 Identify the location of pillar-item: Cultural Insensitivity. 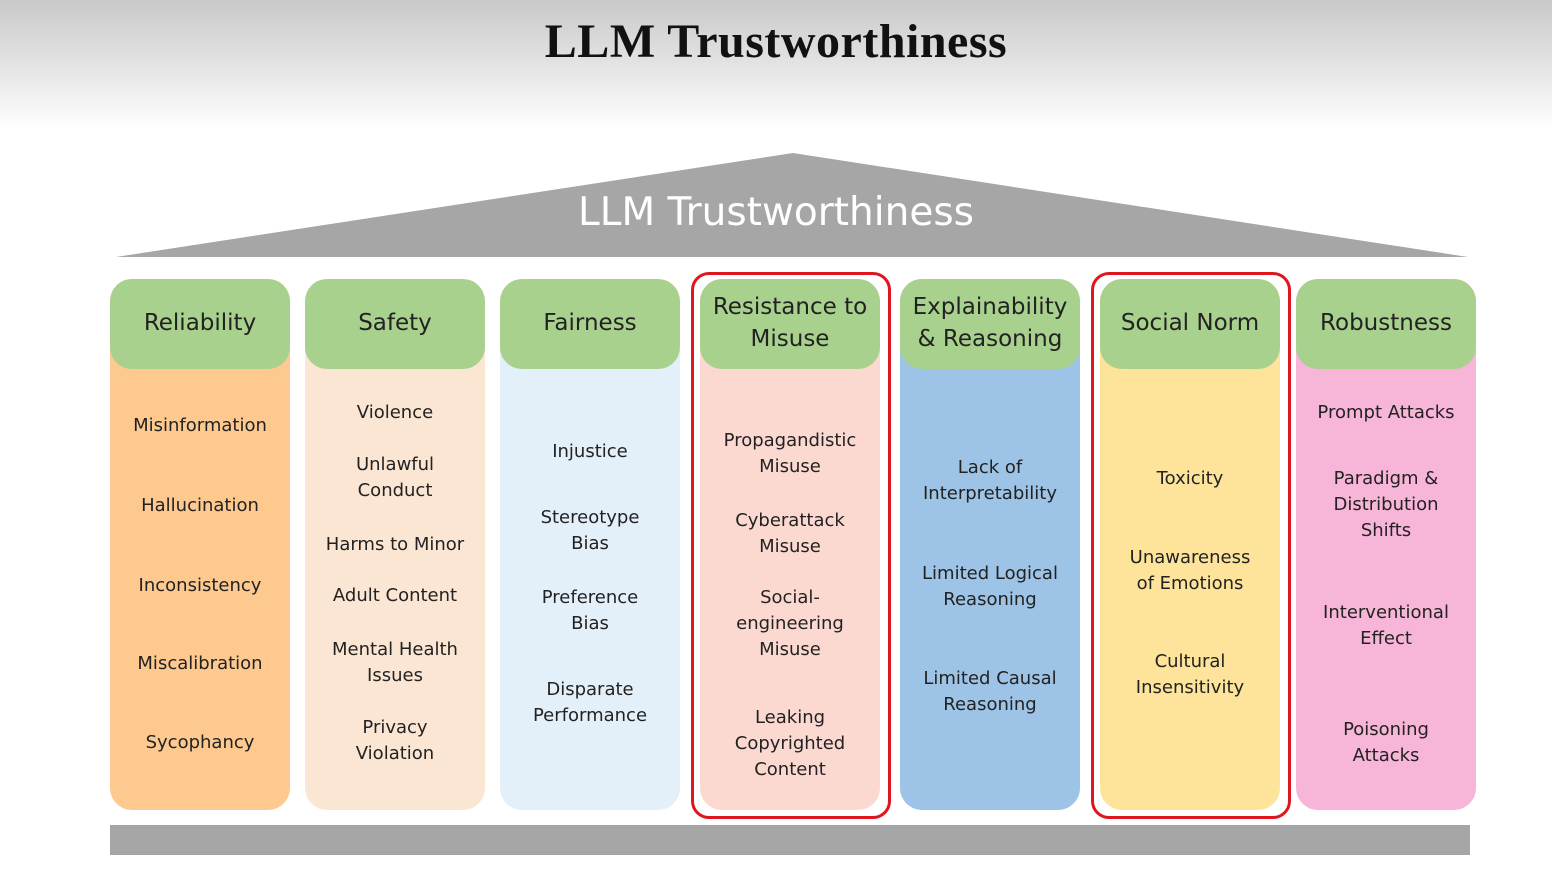
(1190, 674).